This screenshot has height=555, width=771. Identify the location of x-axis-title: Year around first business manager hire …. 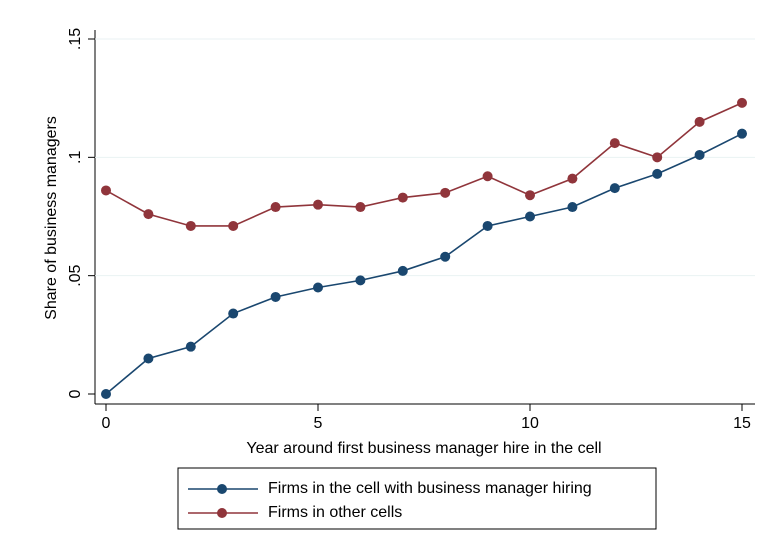
(423, 448).